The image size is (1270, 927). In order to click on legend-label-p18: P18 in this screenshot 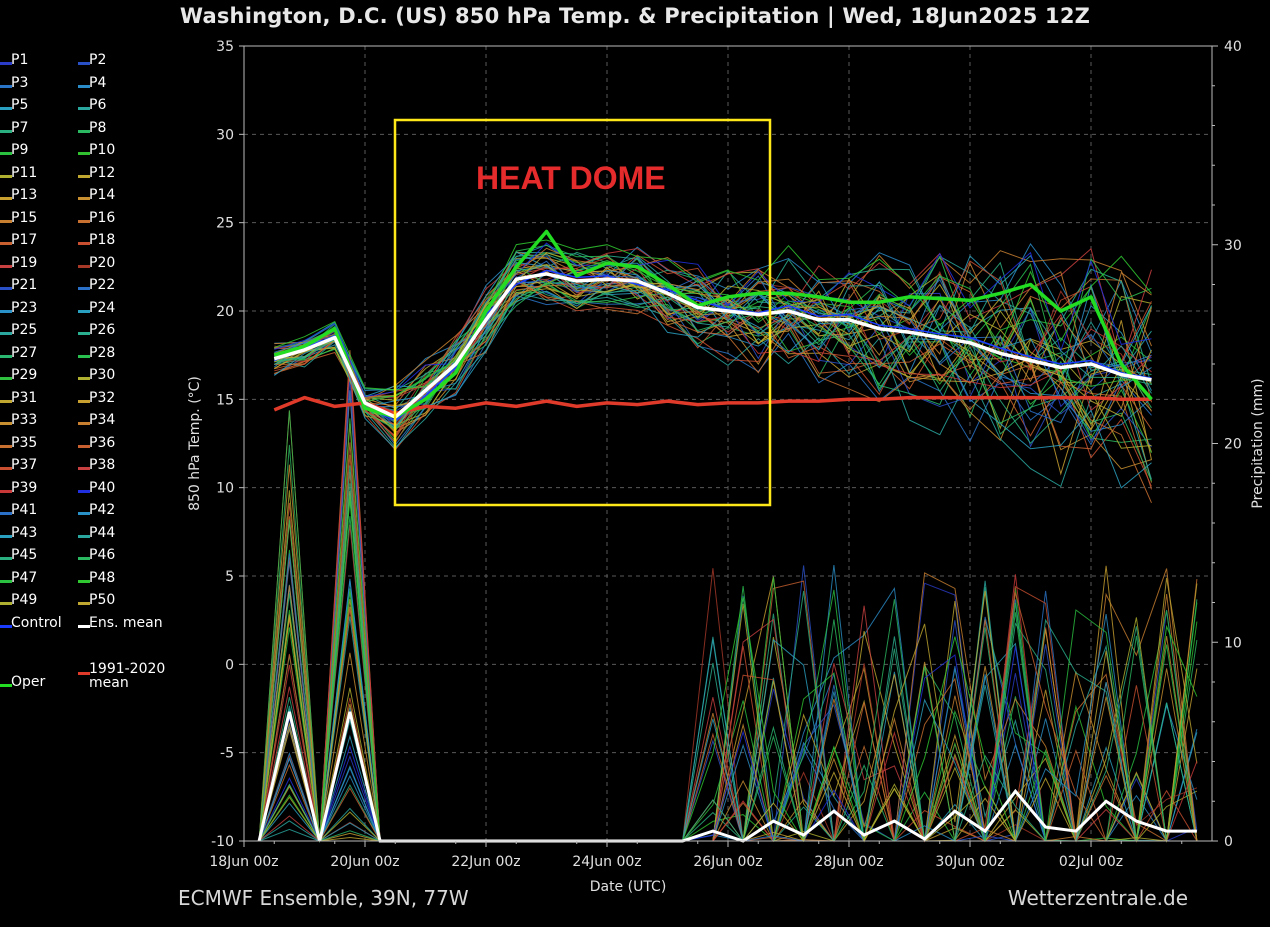, I will do `click(102, 240)`.